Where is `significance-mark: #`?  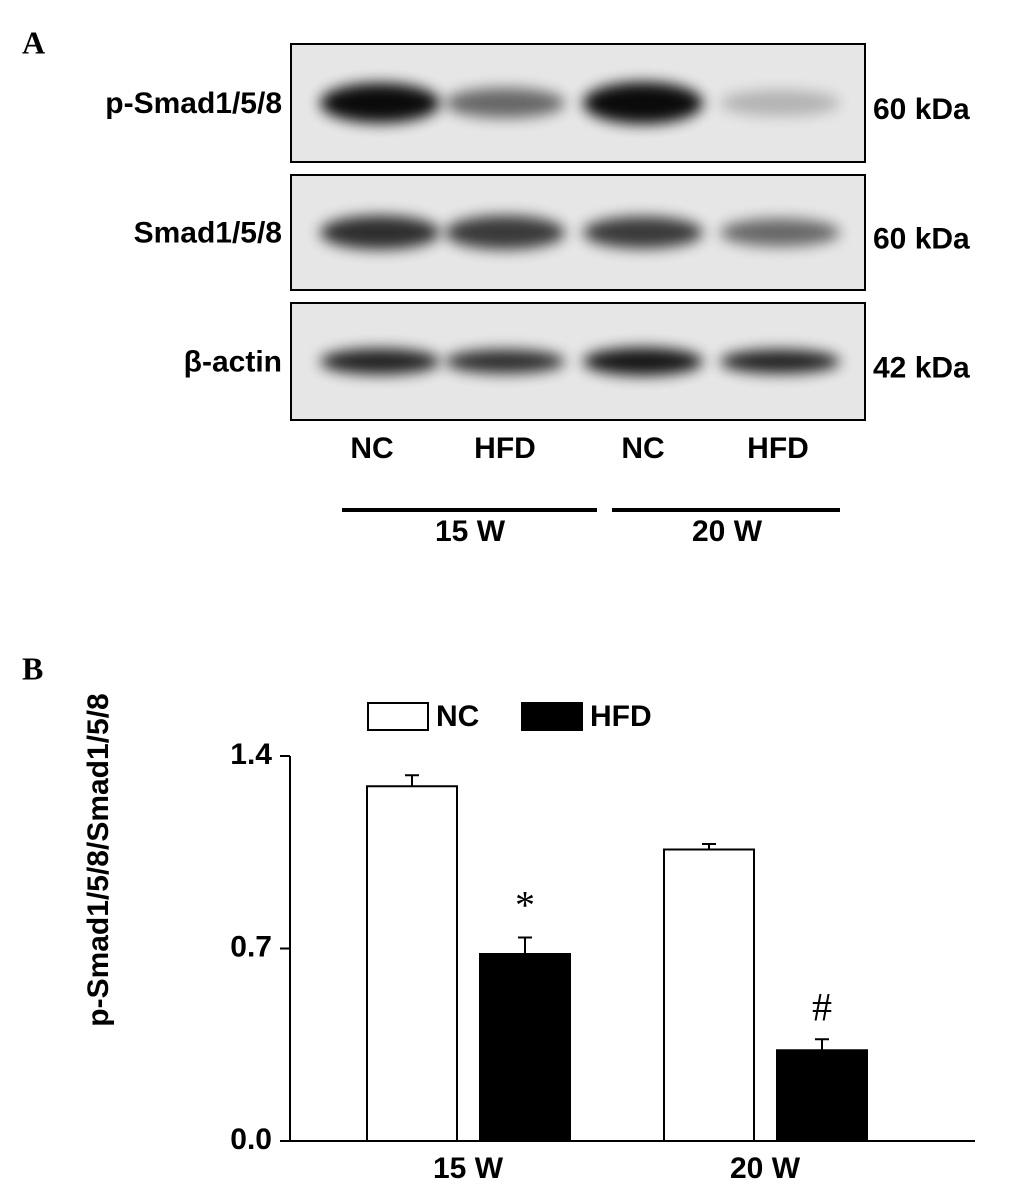
significance-mark: # is located at coordinates (822, 1006).